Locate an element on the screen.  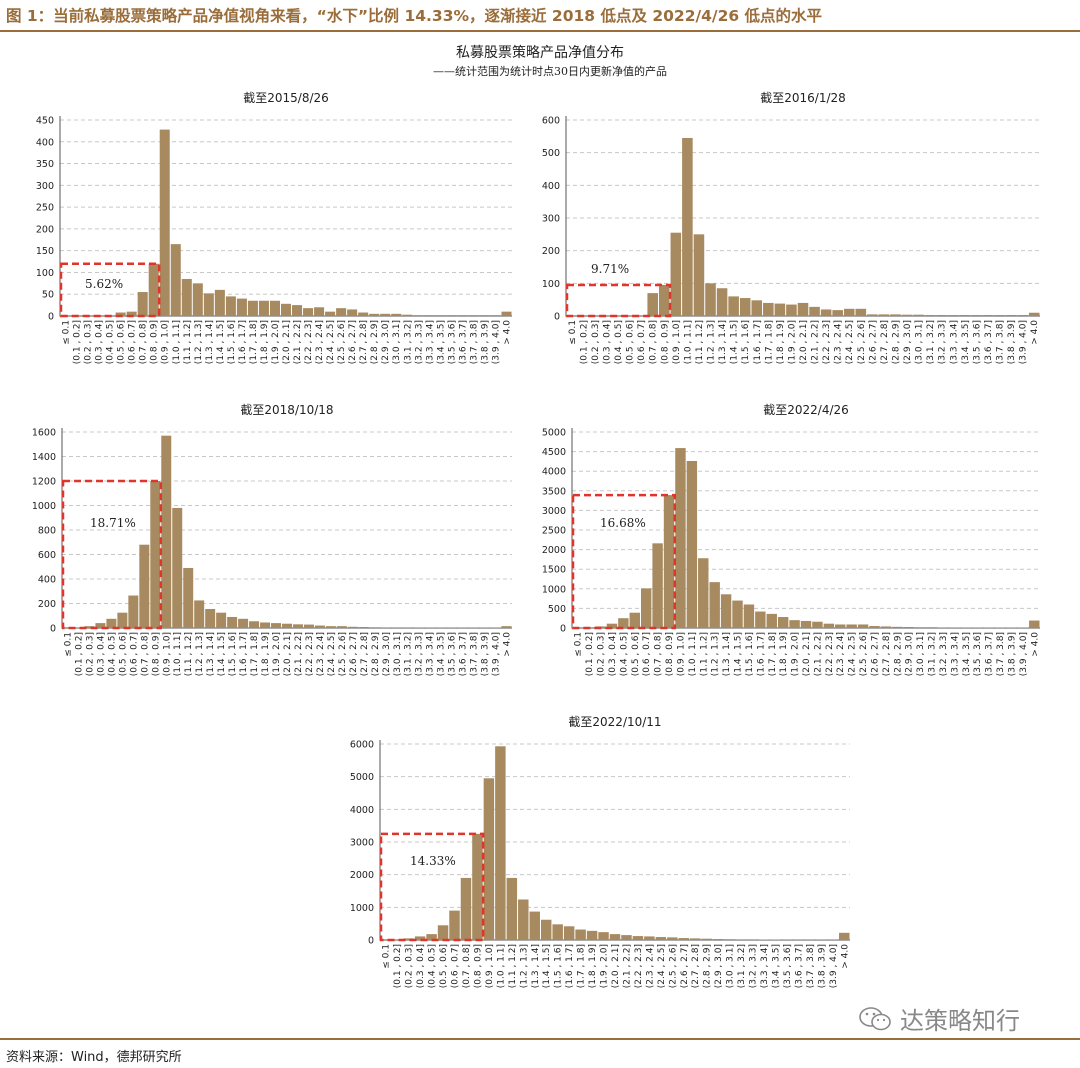
x-tick-label: (3.3 , 3.4] is located at coordinates (765, 966).